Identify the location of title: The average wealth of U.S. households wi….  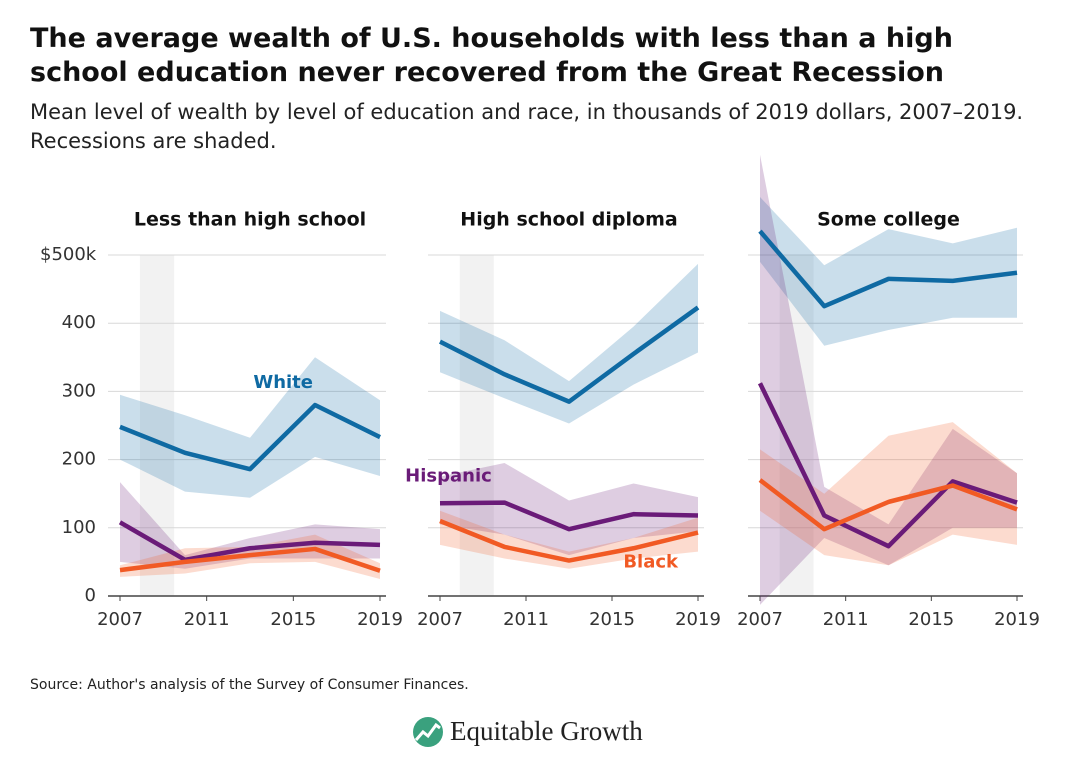
(491, 55).